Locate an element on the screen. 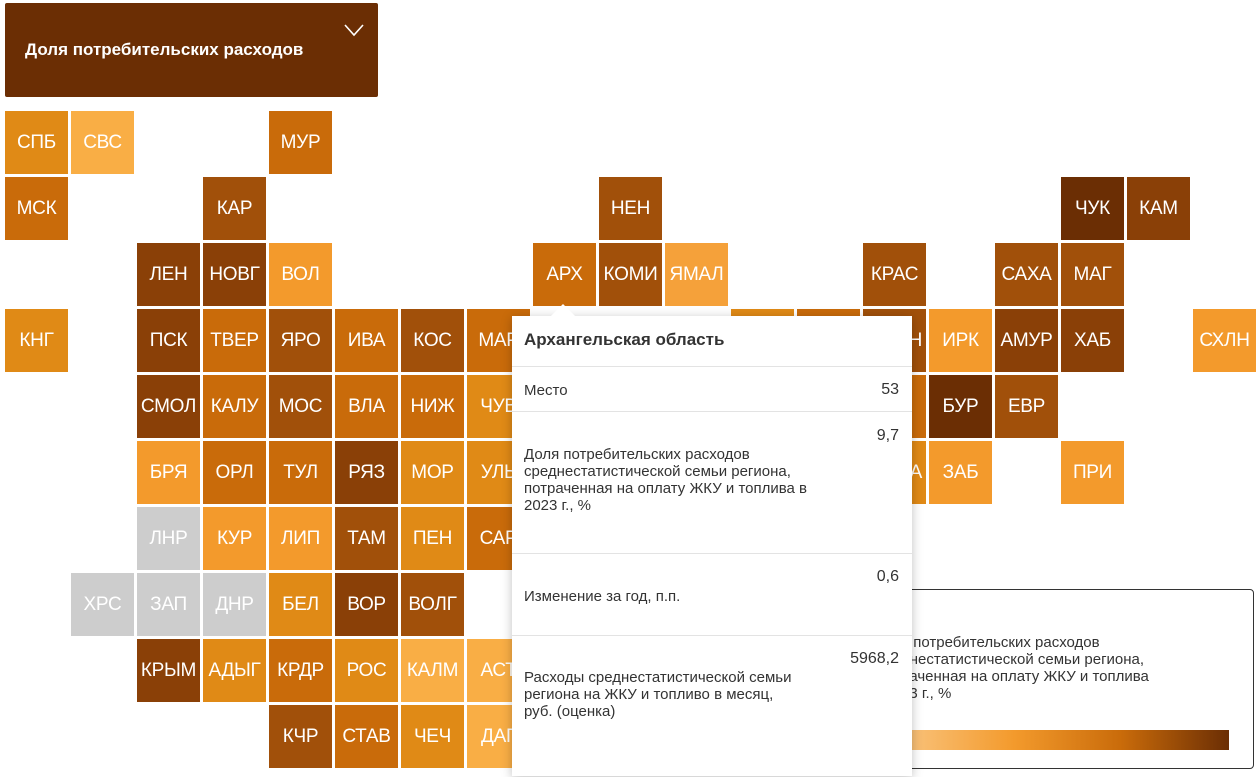 The width and height of the screenshot is (1259, 777). region-tile-ниж: НИЖ is located at coordinates (432, 406).